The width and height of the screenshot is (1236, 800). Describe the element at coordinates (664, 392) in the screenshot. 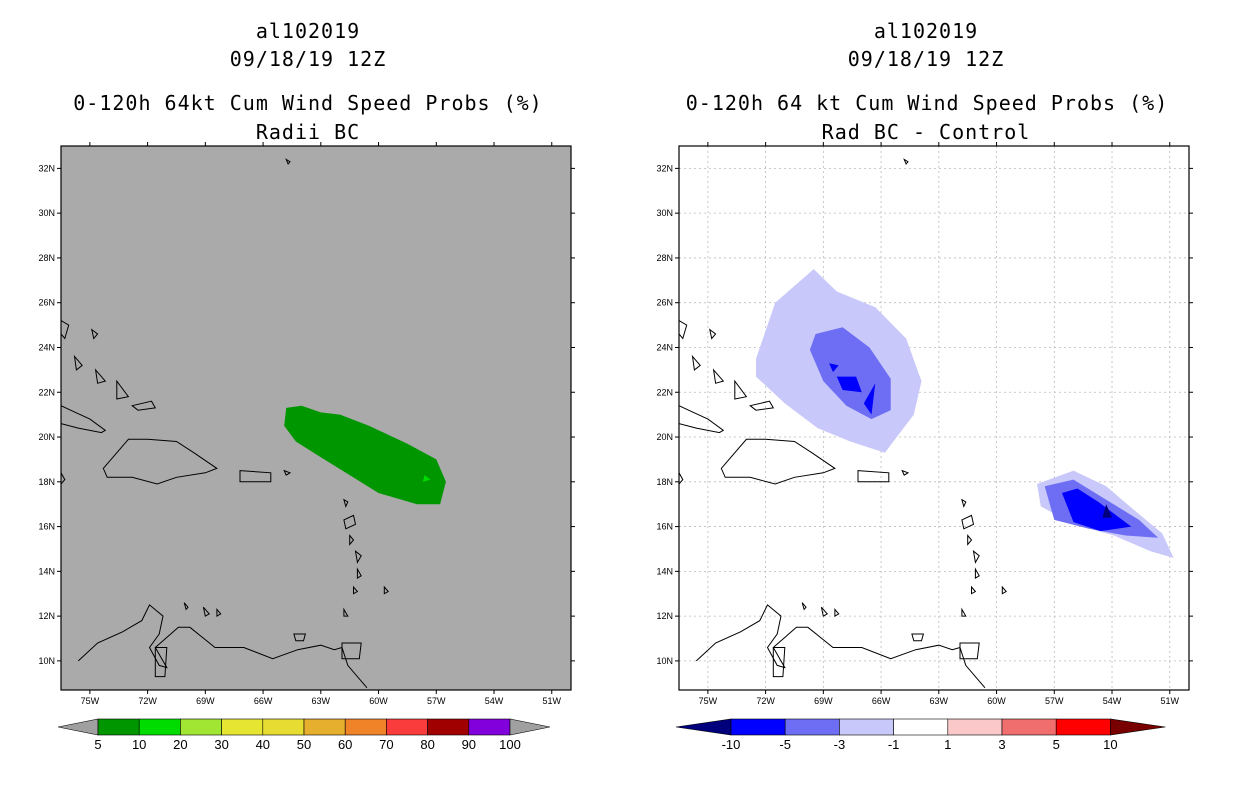

I see `lat-tick-label: 22N` at that location.